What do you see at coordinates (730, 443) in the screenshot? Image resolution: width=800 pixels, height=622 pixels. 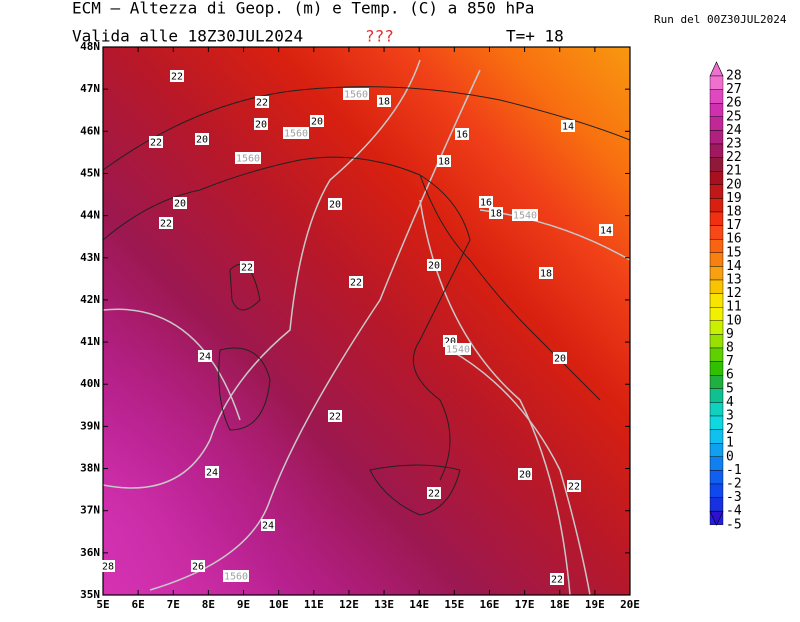 I see `colorbar-label: 1` at bounding box center [730, 443].